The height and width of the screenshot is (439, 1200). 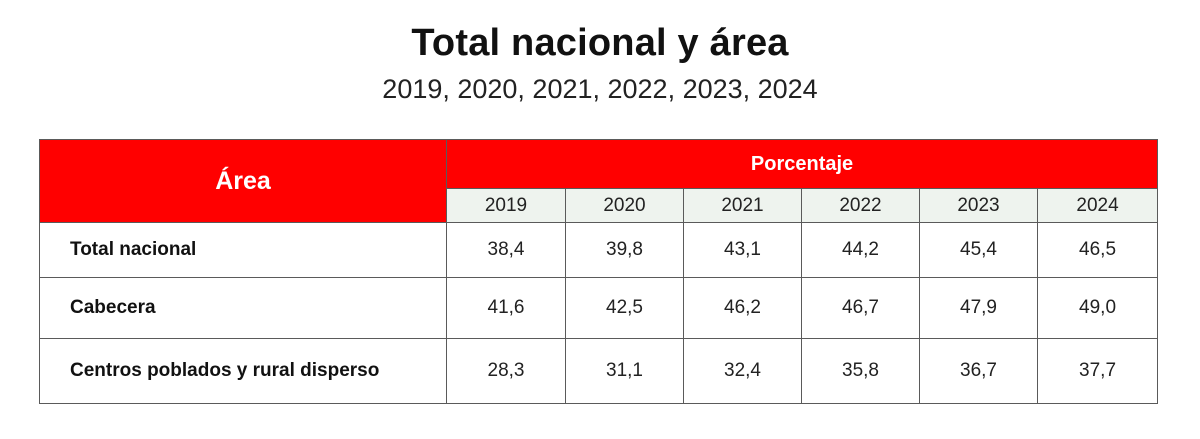 I want to click on page-subtitle: 2019, 2020, 2021, 2022, 2023, 2024, so click(x=600, y=89).